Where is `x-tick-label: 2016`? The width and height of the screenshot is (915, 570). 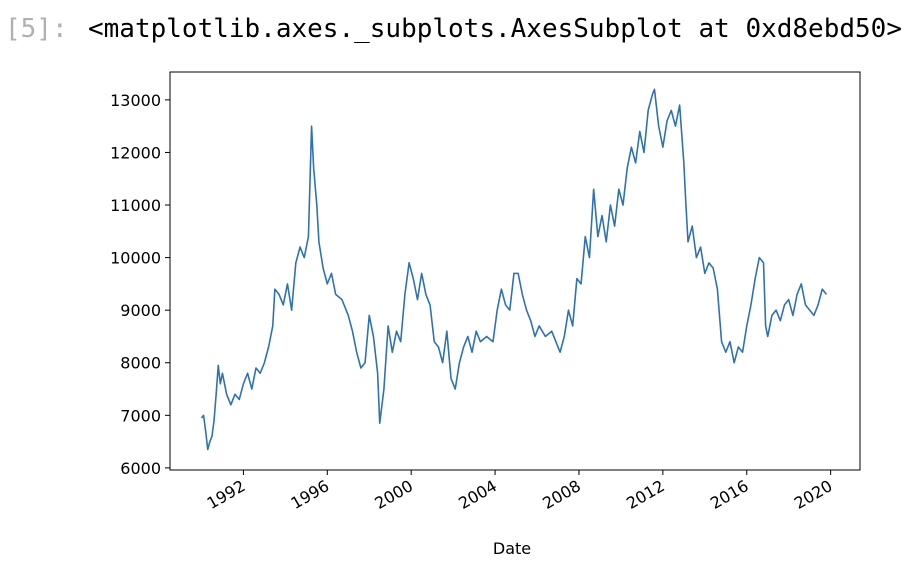 x-tick-label: 2016 is located at coordinates (729, 494).